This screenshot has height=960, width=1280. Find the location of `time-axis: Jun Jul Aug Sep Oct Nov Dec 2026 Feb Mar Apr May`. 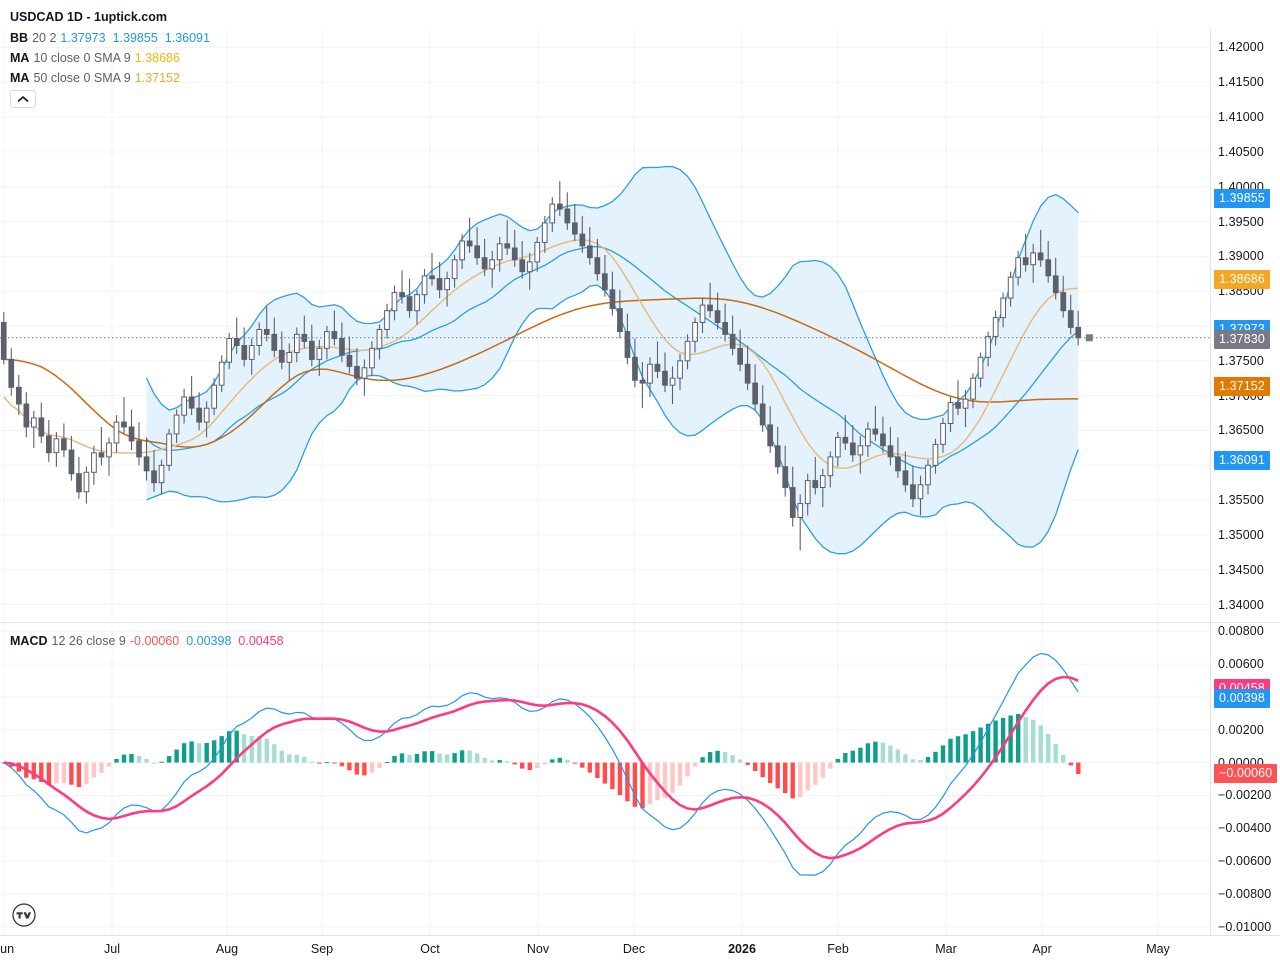

time-axis: Jun Jul Aug Sep Oct Nov Dec 2026 Feb Mar Apr May is located at coordinates (640, 947).